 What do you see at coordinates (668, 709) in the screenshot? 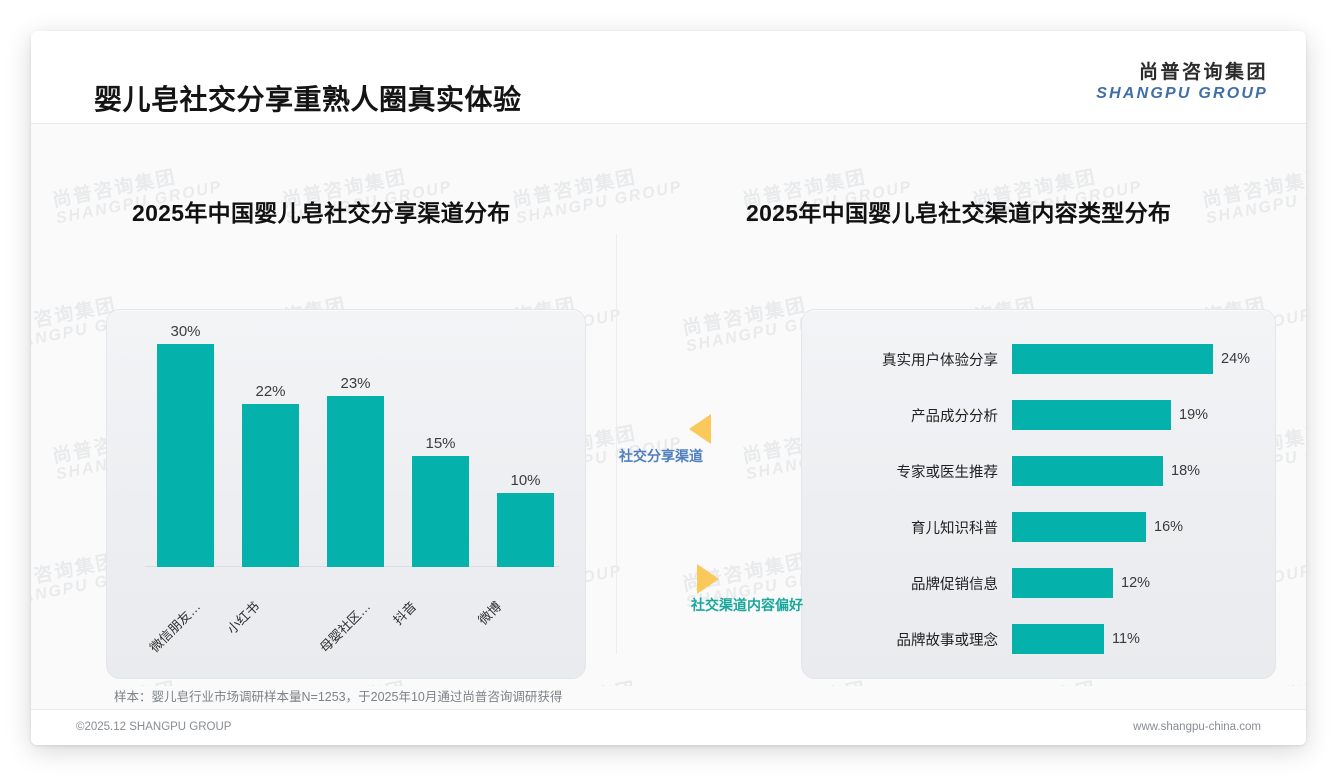
I see `footer-divider` at bounding box center [668, 709].